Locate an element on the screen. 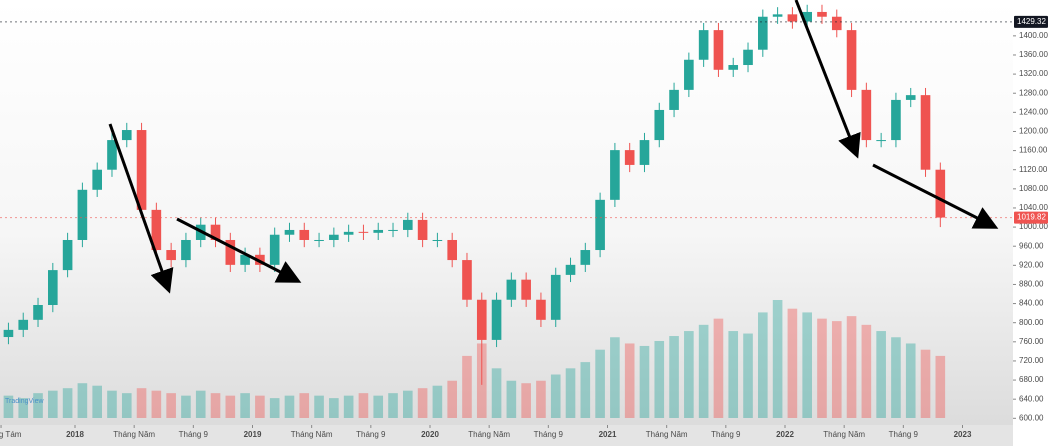 This screenshot has width=1061, height=446. y-tick-label: 640.00 is located at coordinates (1031, 398).